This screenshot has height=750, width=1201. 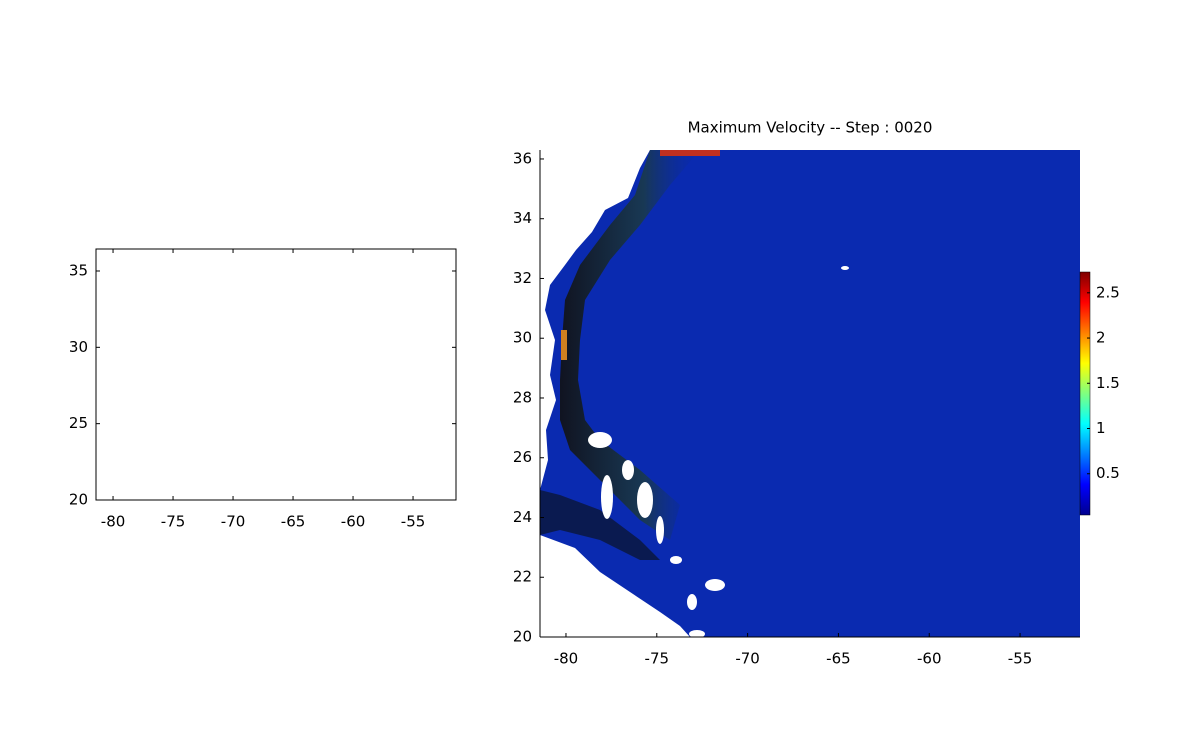 What do you see at coordinates (1101, 338) in the screenshot?
I see `colorbar-tick-label: 2` at bounding box center [1101, 338].